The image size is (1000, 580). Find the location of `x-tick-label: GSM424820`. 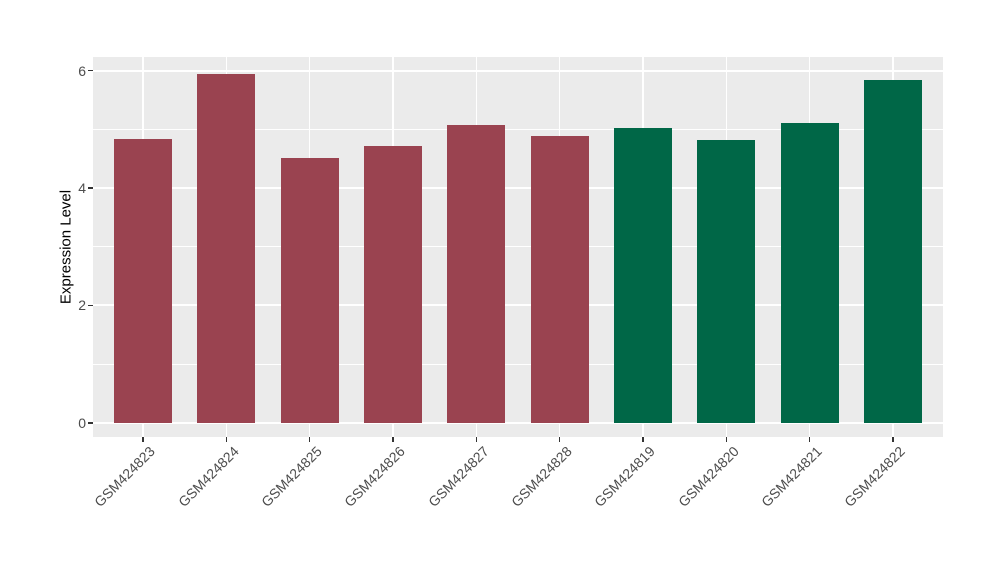

x-tick-label: GSM424820 is located at coordinates (708, 476).